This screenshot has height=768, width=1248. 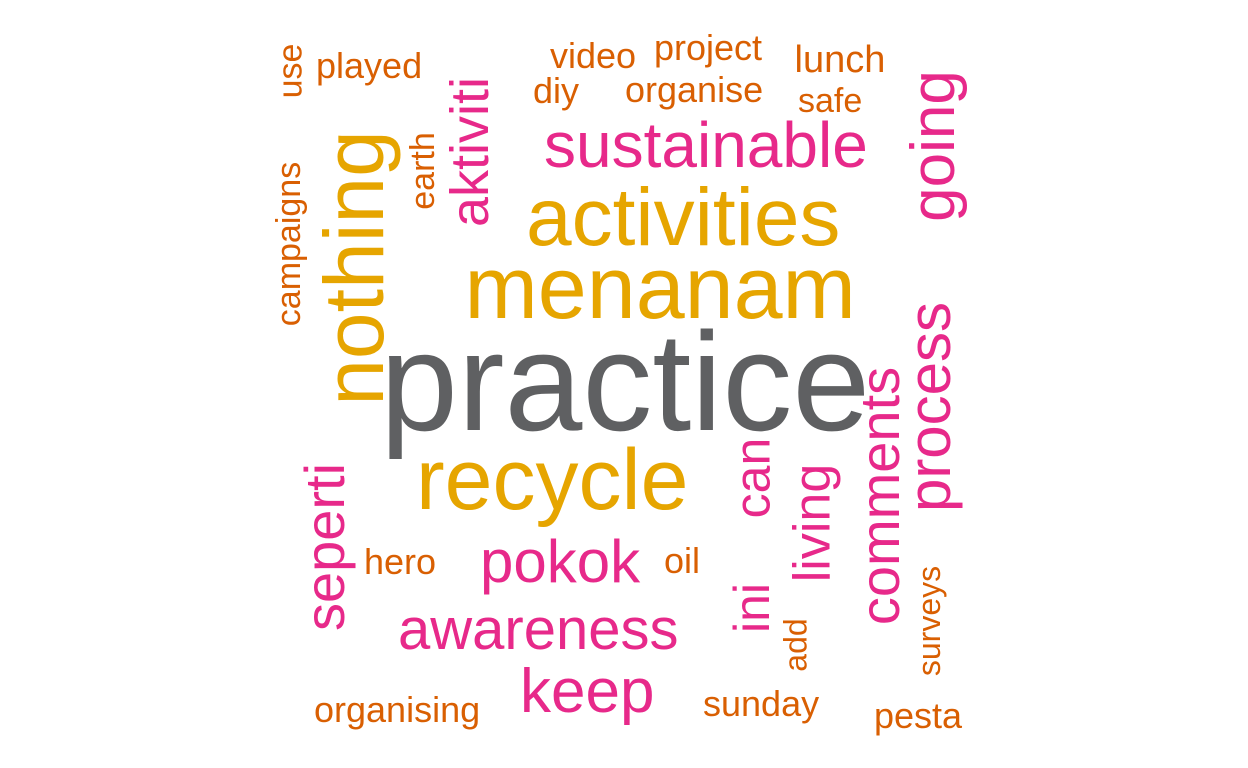 What do you see at coordinates (880, 496) in the screenshot?
I see `word-comments: comments` at bounding box center [880, 496].